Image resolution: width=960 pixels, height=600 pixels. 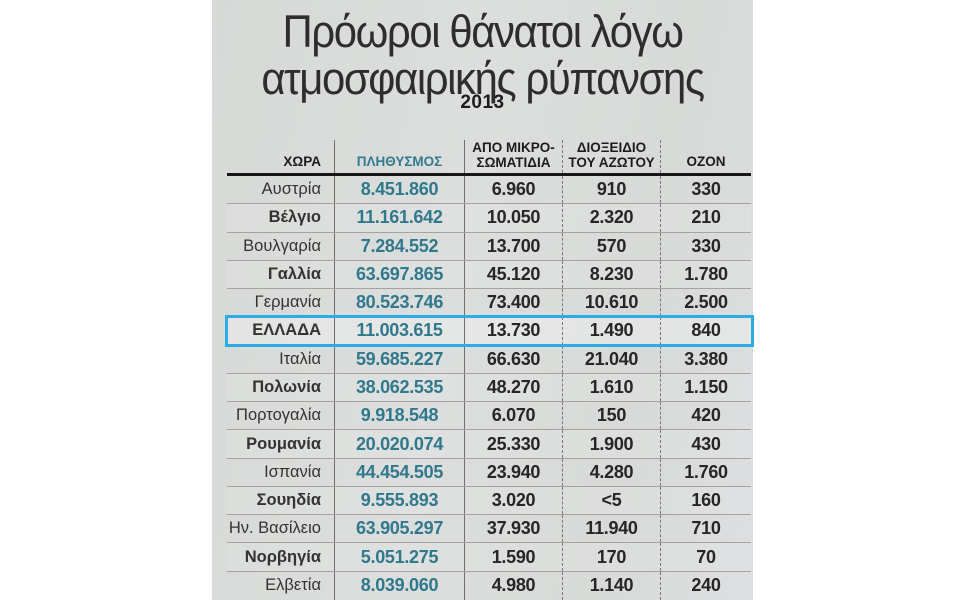 I want to click on year-label: 2013, so click(x=482, y=102).